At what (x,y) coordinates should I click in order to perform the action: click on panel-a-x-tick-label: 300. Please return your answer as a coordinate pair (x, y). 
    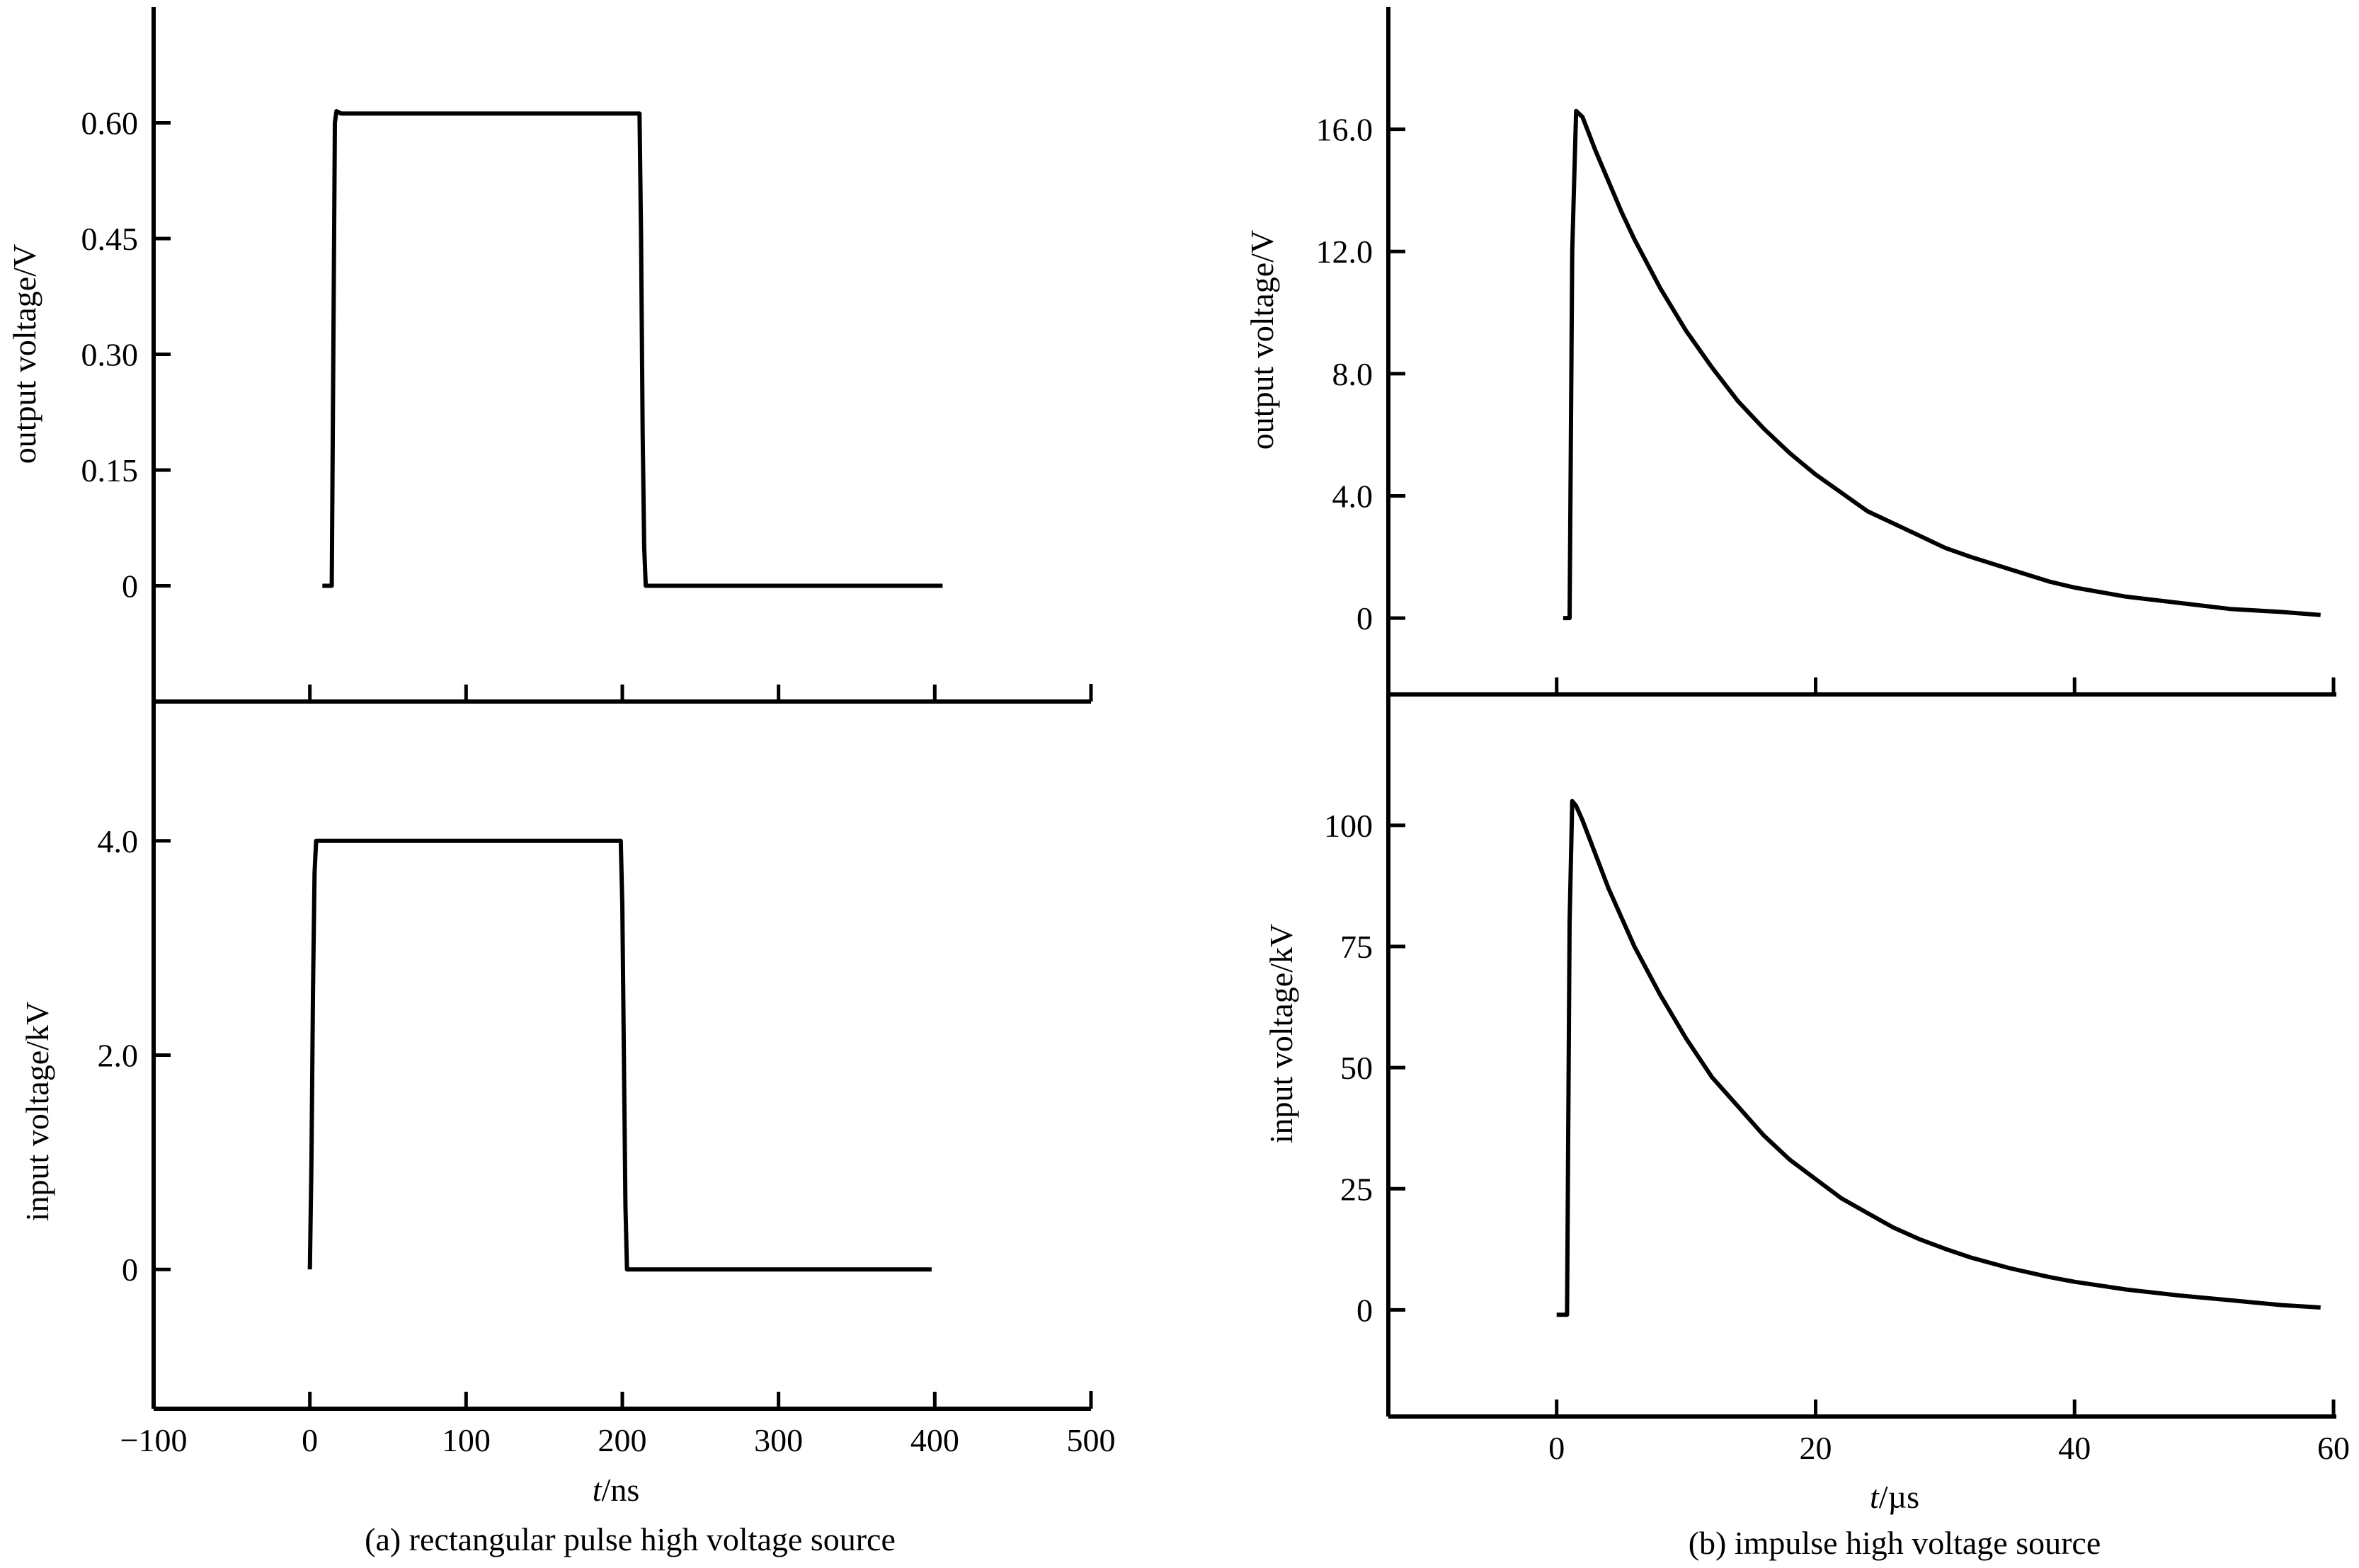
    Looking at the image, I should click on (778, 1440).